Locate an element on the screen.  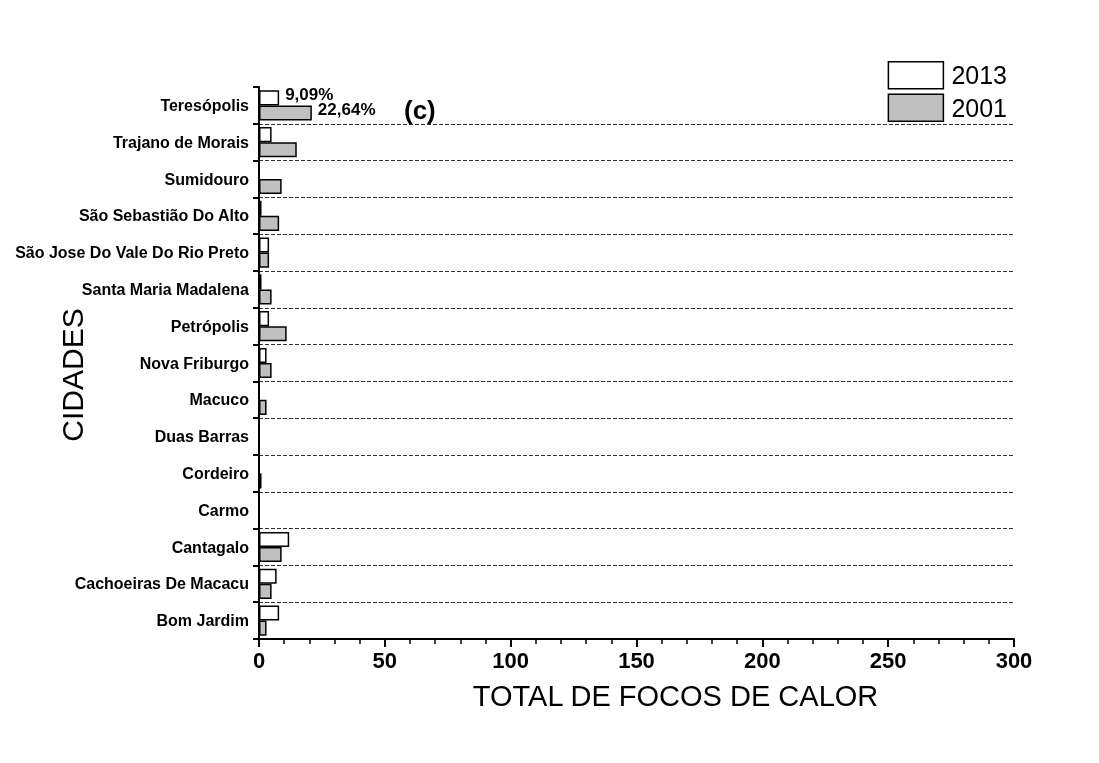
y-tick-label: Teresópolis is located at coordinates (205, 105).